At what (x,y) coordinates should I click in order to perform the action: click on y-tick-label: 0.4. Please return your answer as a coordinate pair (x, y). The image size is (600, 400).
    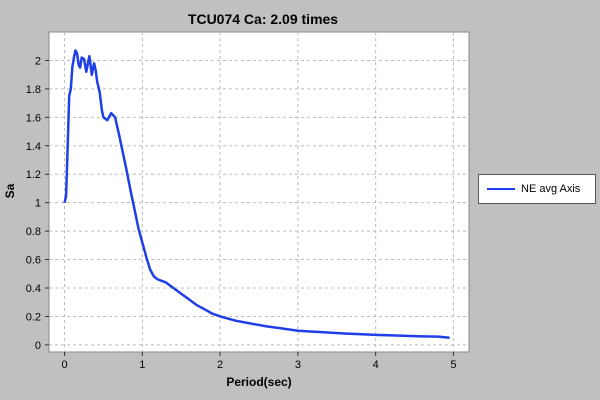
    Looking at the image, I should click on (33, 289).